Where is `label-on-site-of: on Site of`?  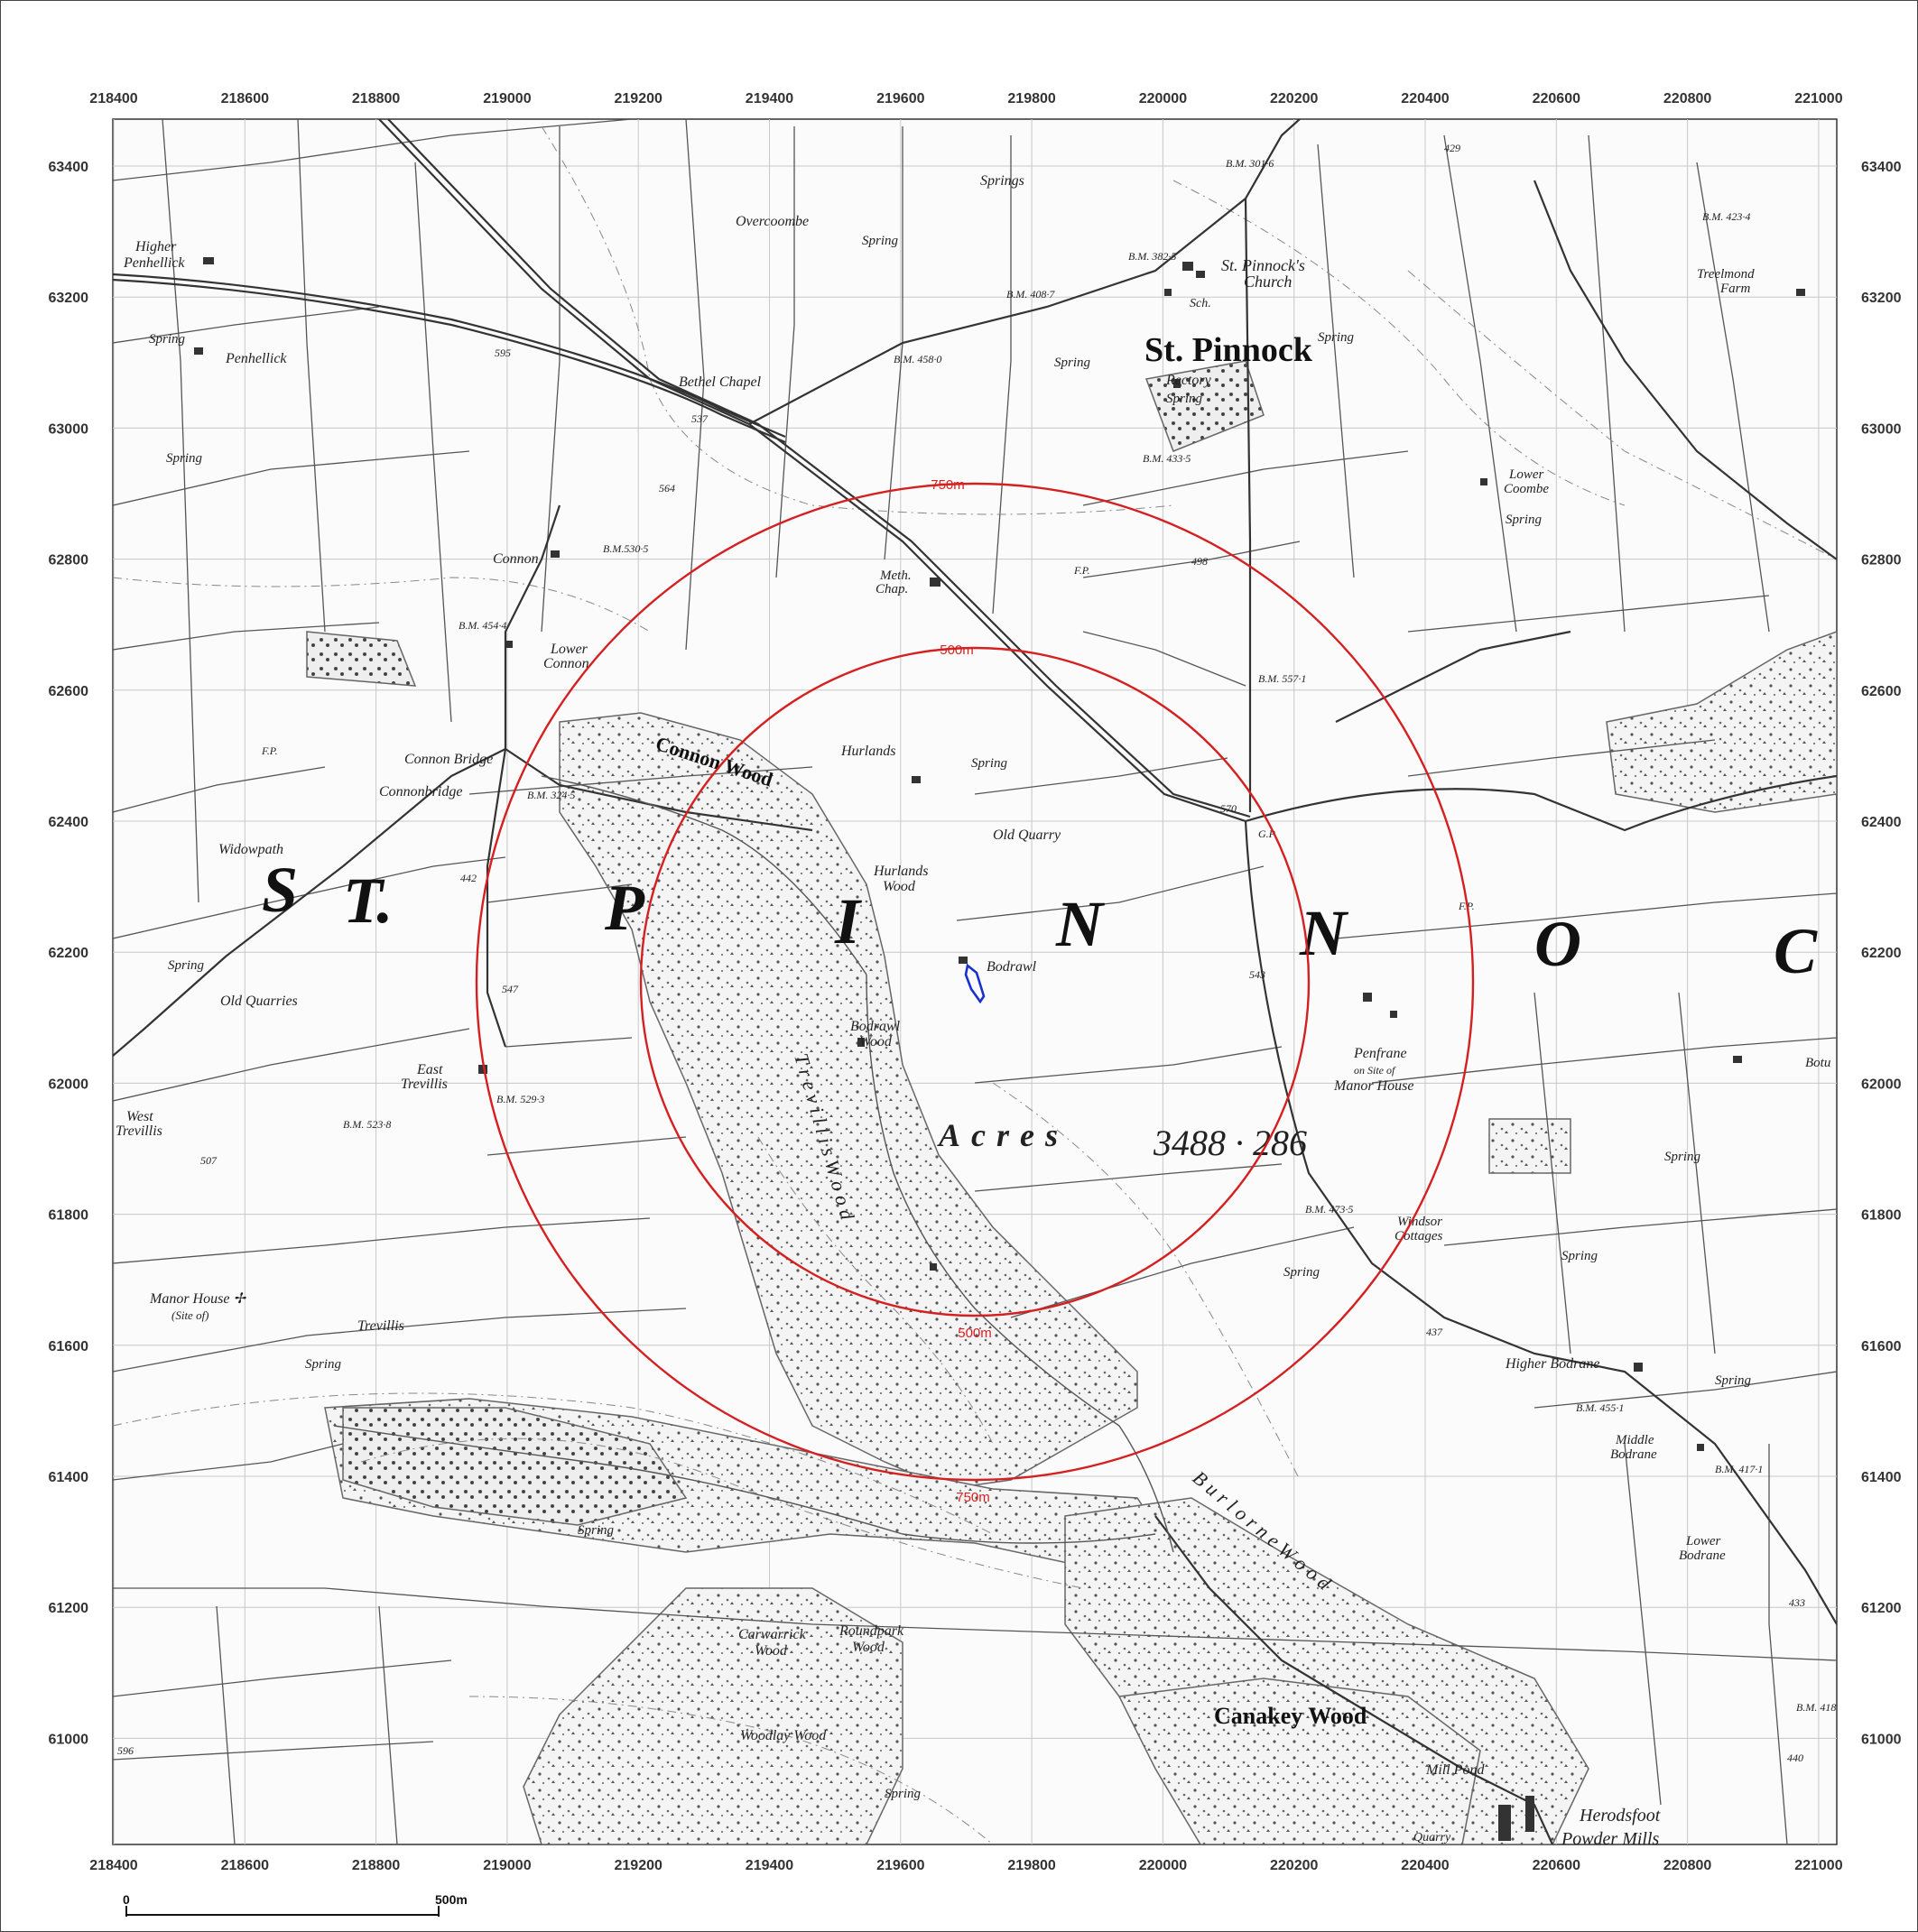
label-on-site-of: on Site of is located at coordinates (1375, 1070).